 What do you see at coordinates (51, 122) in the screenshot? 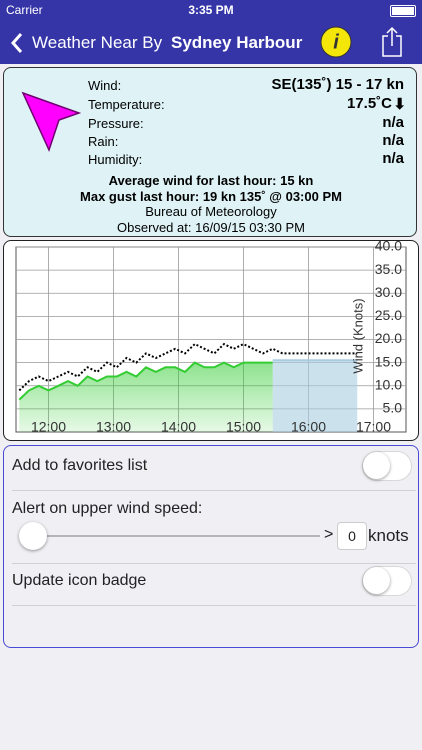
I see `wind-arrow` at bounding box center [51, 122].